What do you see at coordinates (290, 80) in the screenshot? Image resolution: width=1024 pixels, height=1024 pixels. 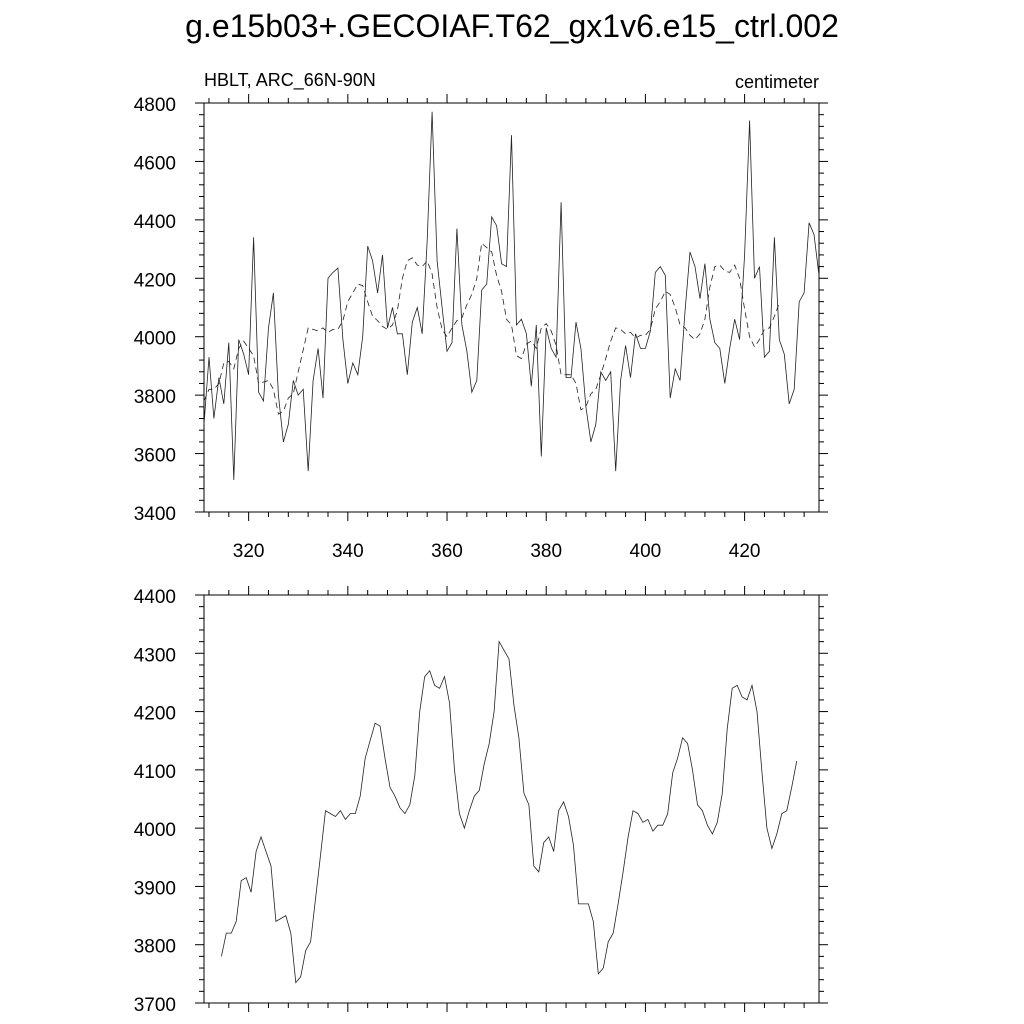 I see `left-string: HBLT, ARC_66N-90N` at bounding box center [290, 80].